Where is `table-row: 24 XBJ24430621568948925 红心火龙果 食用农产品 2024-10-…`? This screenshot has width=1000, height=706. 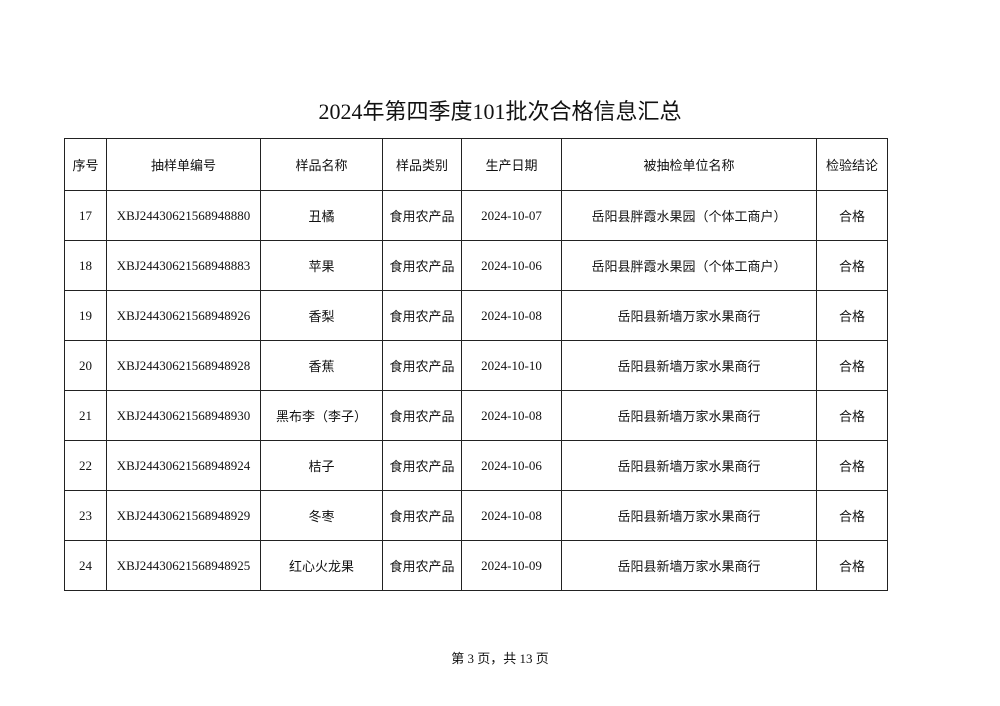
table-row: 24 XBJ24430621568948925 红心火龙果 食用农产品 2024-10-… is located at coordinates (476, 565).